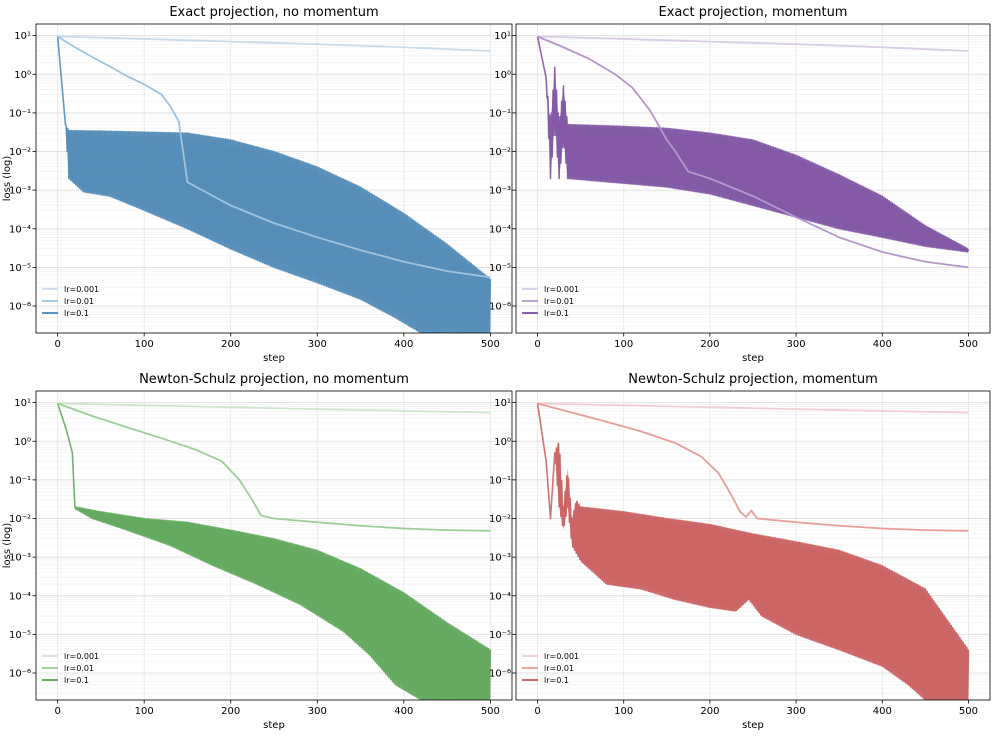 This screenshot has width=996, height=738. Describe the element at coordinates (273, 12) in the screenshot. I see `chart-title: Exact projection, no momentum` at that location.